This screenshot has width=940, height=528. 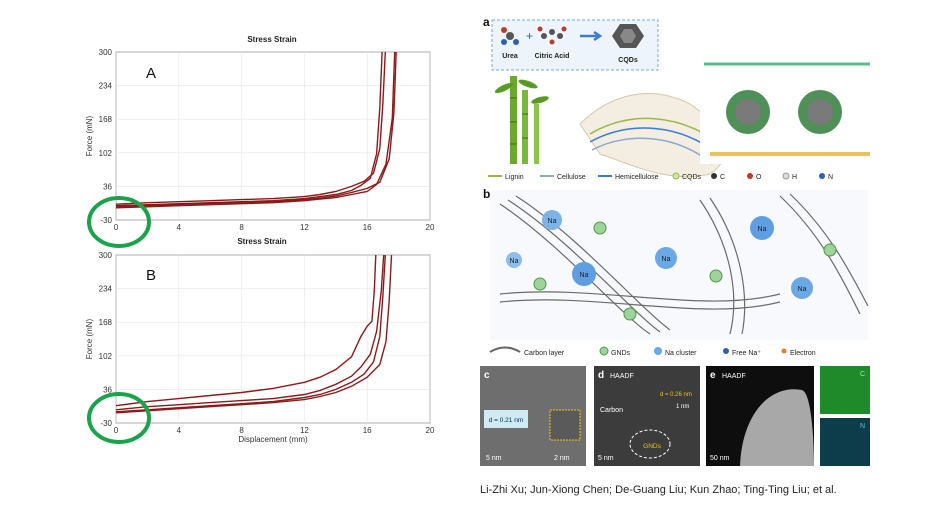 I want to click on legend-cqds: CQDs, so click(x=692, y=177).